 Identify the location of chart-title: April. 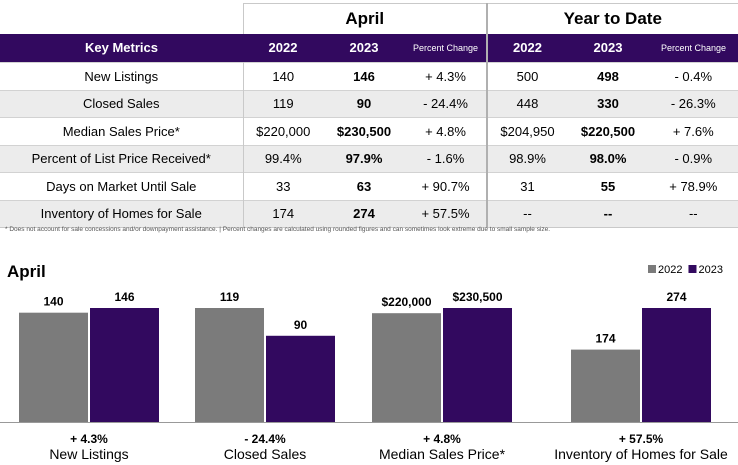
(26, 271).